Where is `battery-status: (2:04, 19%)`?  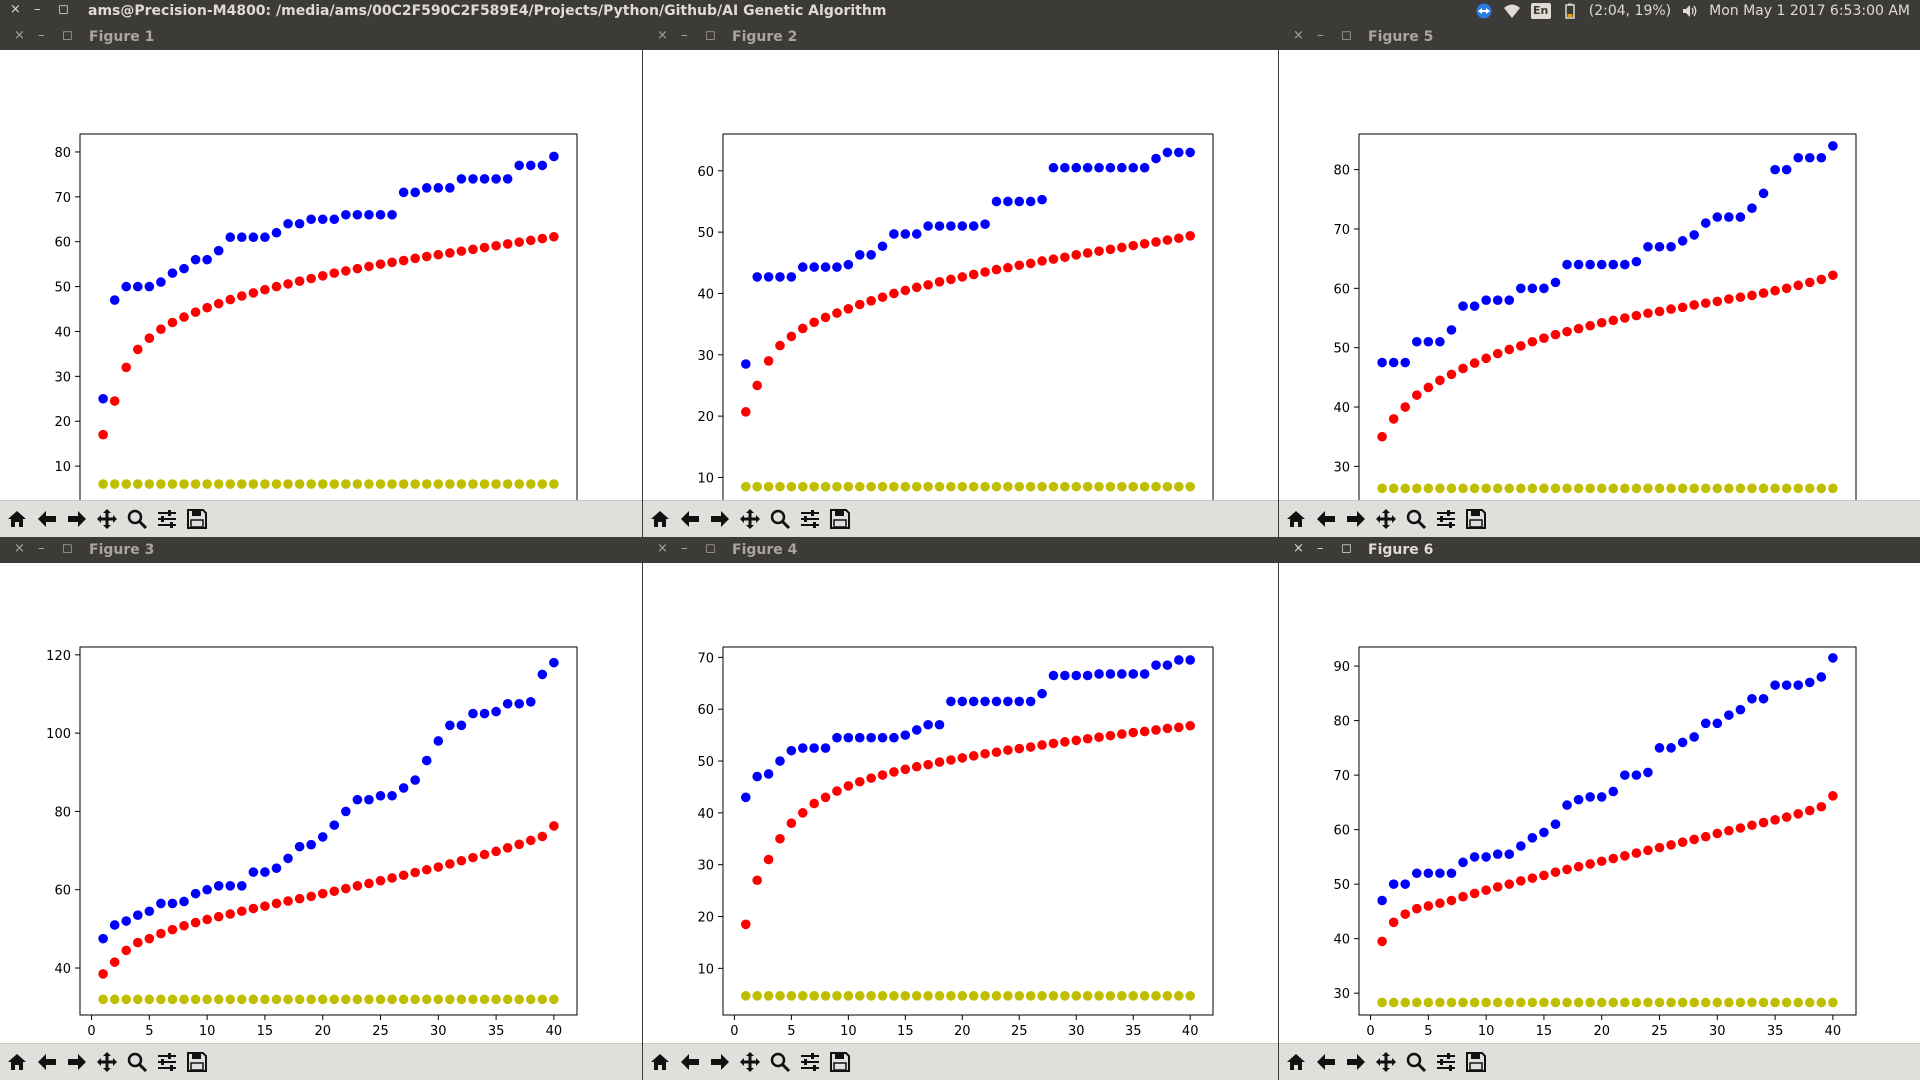
battery-status: (2:04, 19%) is located at coordinates (1630, 11).